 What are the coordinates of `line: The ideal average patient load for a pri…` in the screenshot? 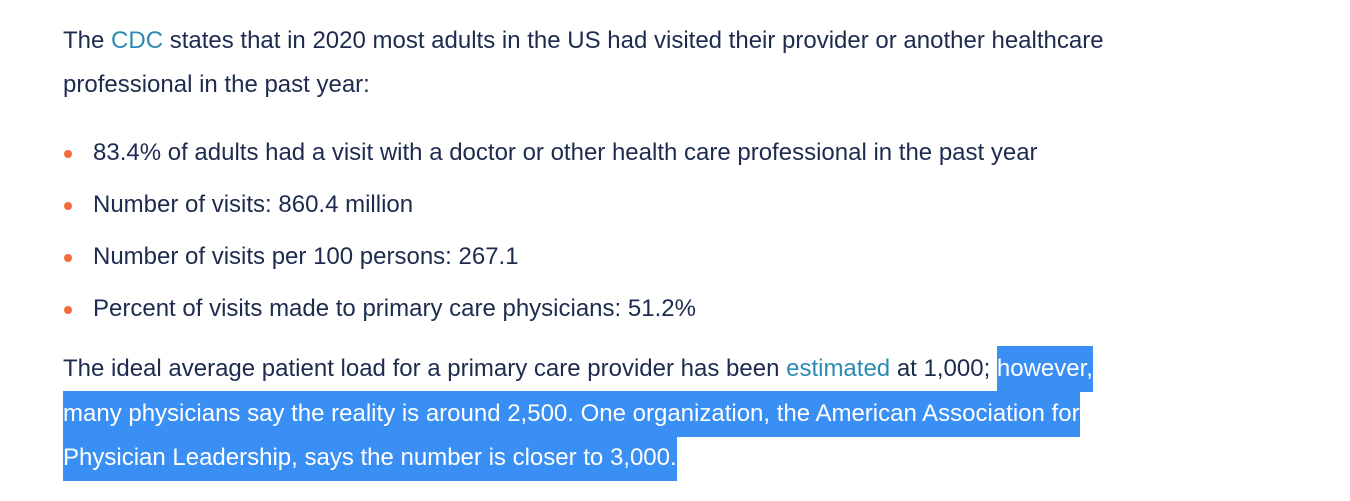 It's located at (578, 369).